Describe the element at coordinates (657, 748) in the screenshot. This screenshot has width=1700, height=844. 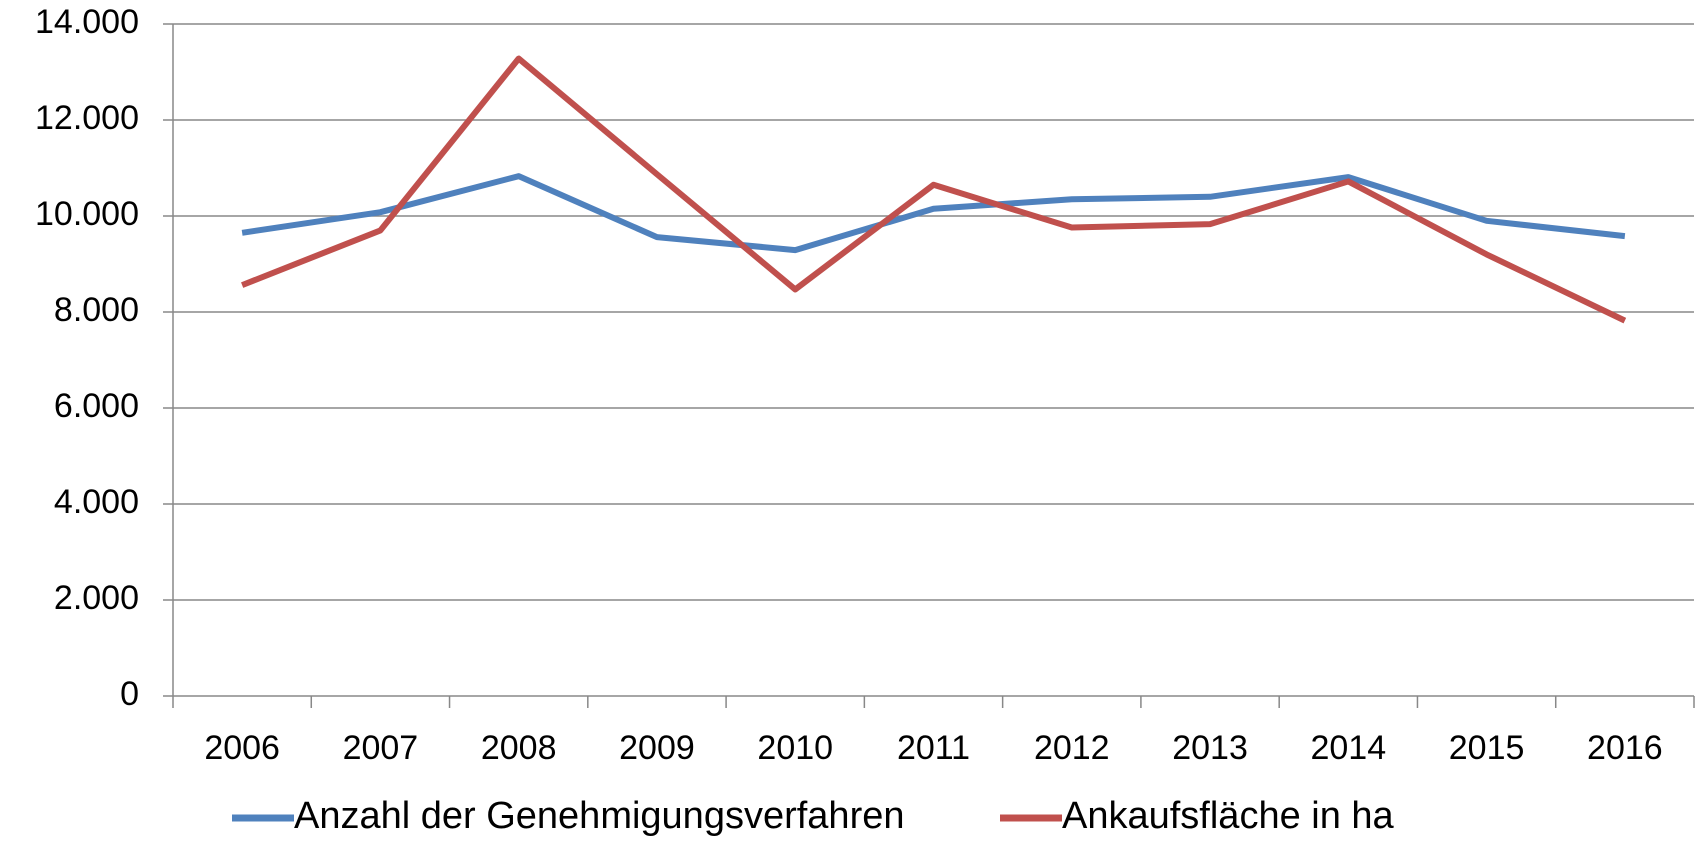
I see `x-tick-label: 2009` at that location.